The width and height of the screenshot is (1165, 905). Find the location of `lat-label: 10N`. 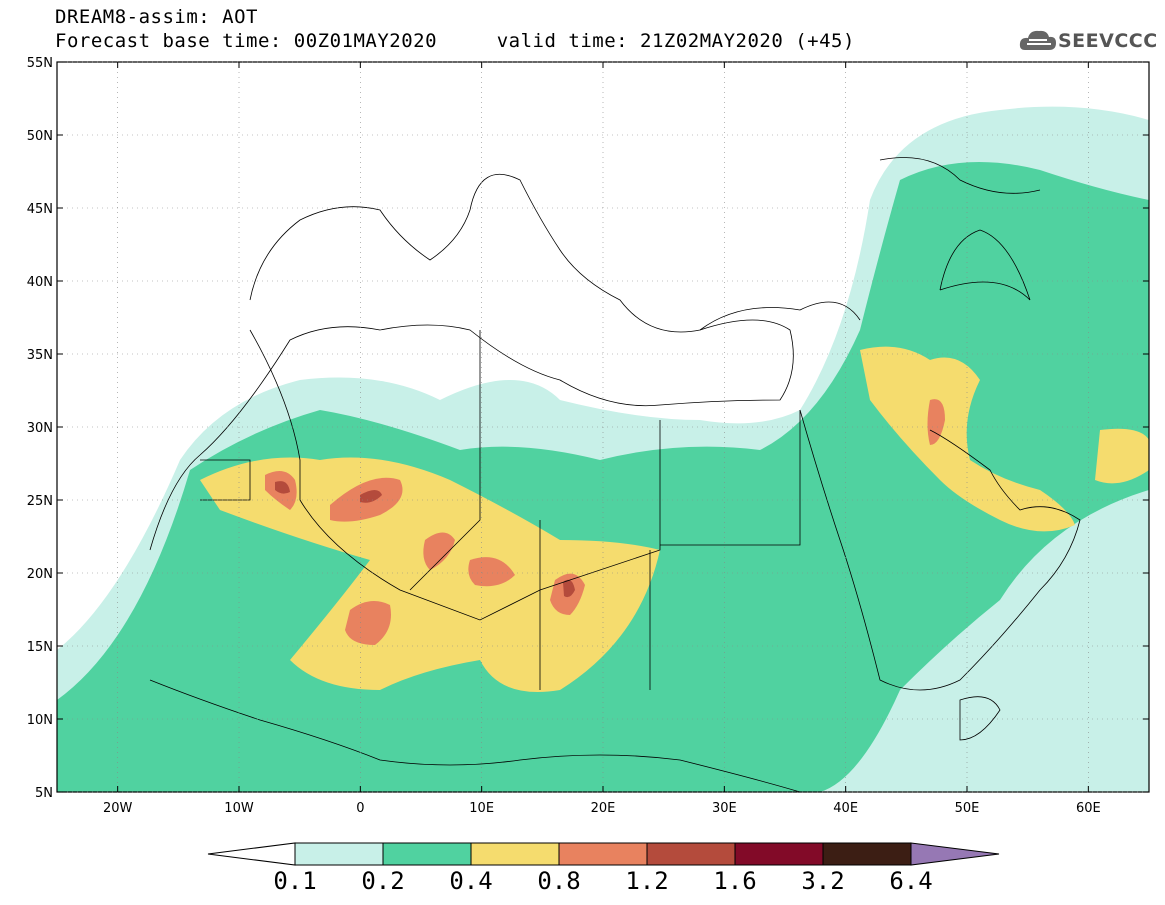

lat-label: 10N is located at coordinates (40, 720).